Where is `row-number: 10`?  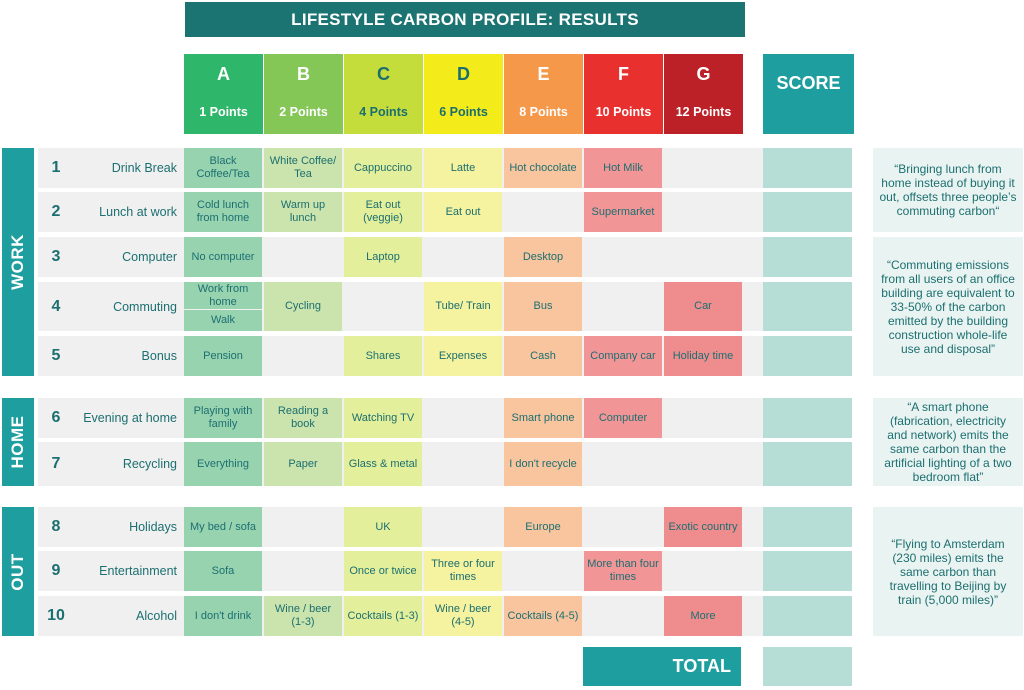 row-number: 10 is located at coordinates (56, 615).